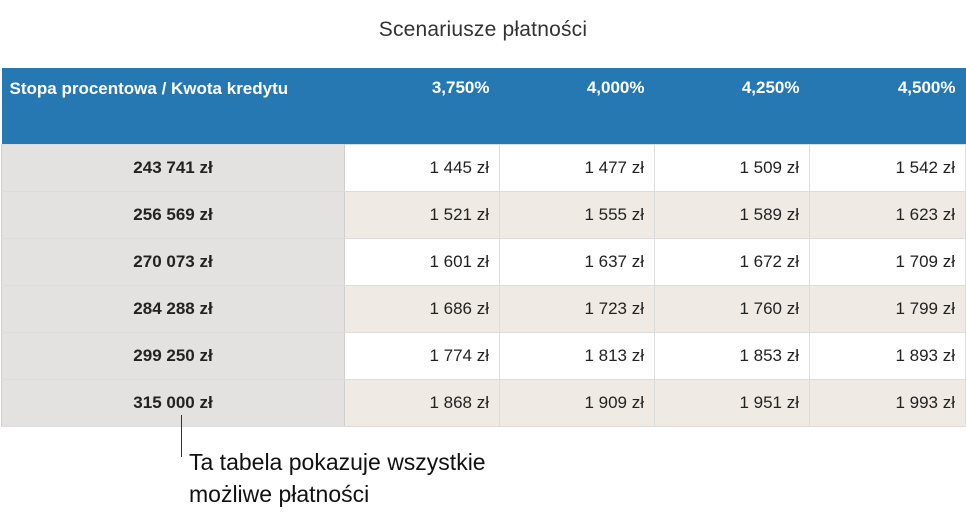 The image size is (966, 519). Describe the element at coordinates (732, 403) in the screenshot. I see `payment-cell: 1 951 zł` at that location.